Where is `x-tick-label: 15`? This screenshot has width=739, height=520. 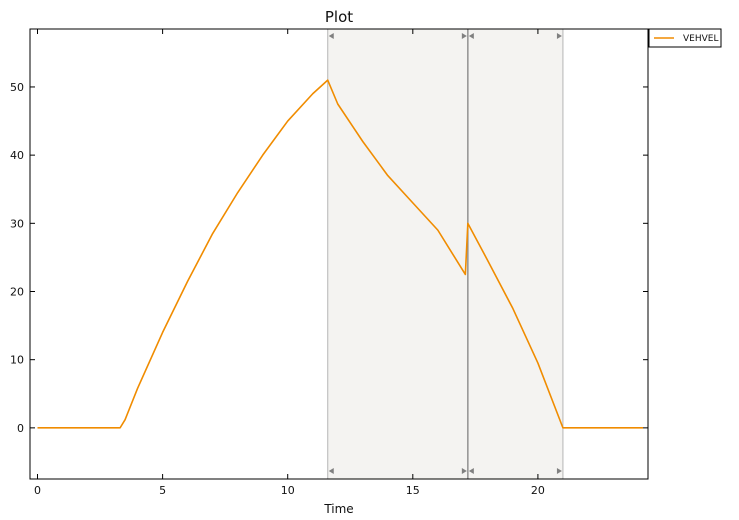
x-tick-label: 15 is located at coordinates (413, 490).